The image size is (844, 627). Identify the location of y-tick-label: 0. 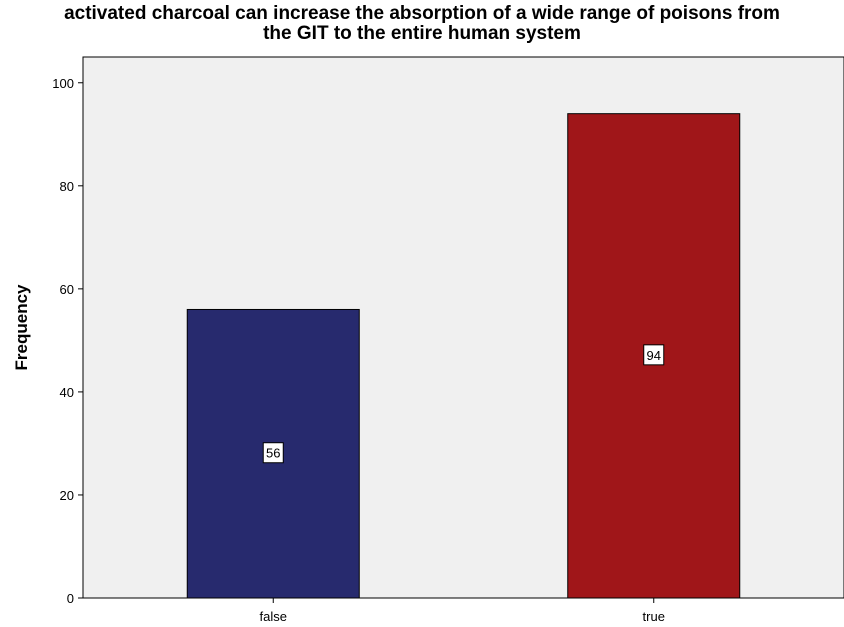
(70, 598).